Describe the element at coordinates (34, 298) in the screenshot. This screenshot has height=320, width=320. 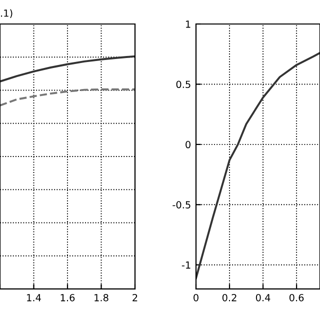
I see `x-tick-label: 1.4` at that location.